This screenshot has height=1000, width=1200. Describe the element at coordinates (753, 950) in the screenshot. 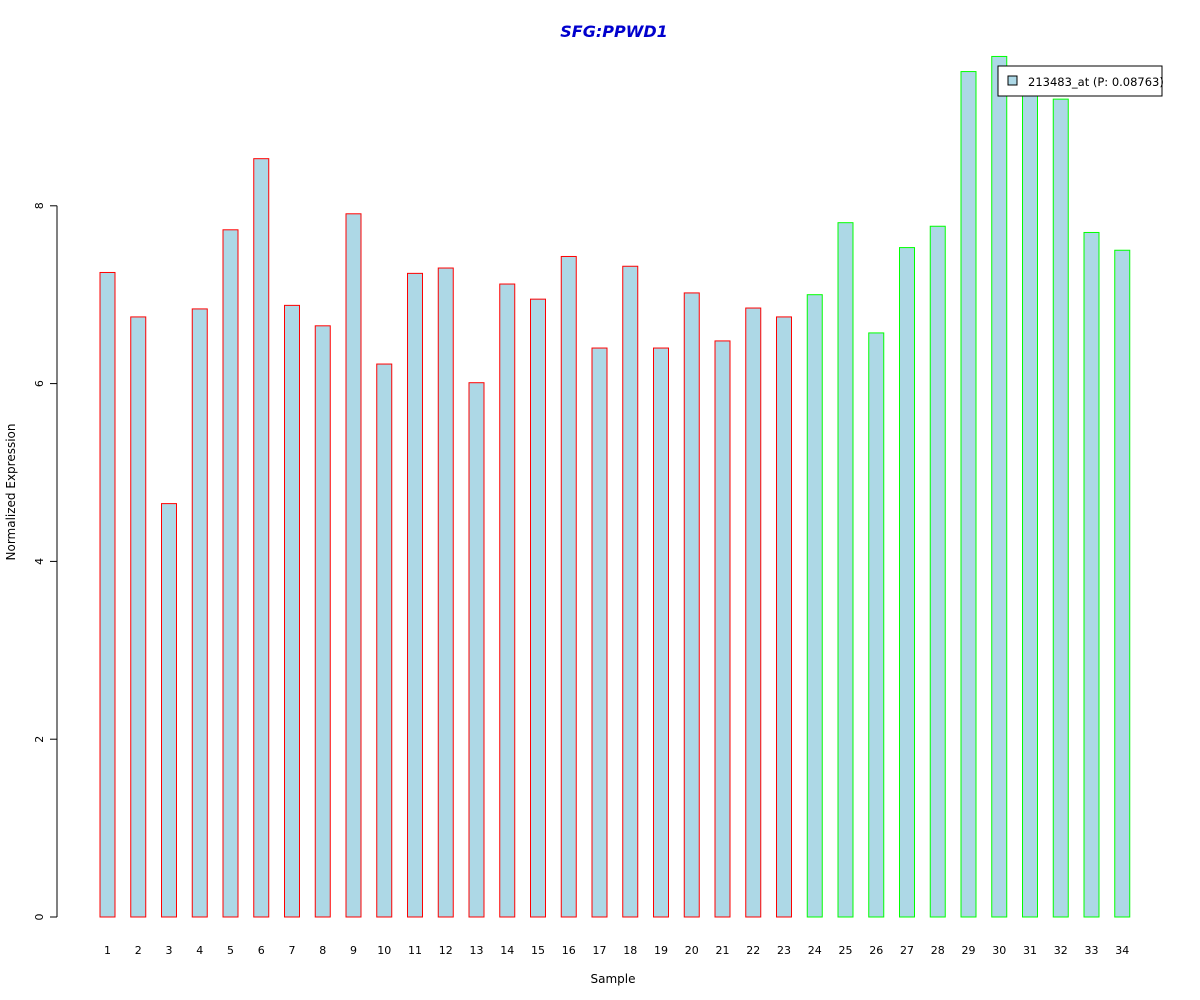

I see `x-tick-label: 22` at that location.